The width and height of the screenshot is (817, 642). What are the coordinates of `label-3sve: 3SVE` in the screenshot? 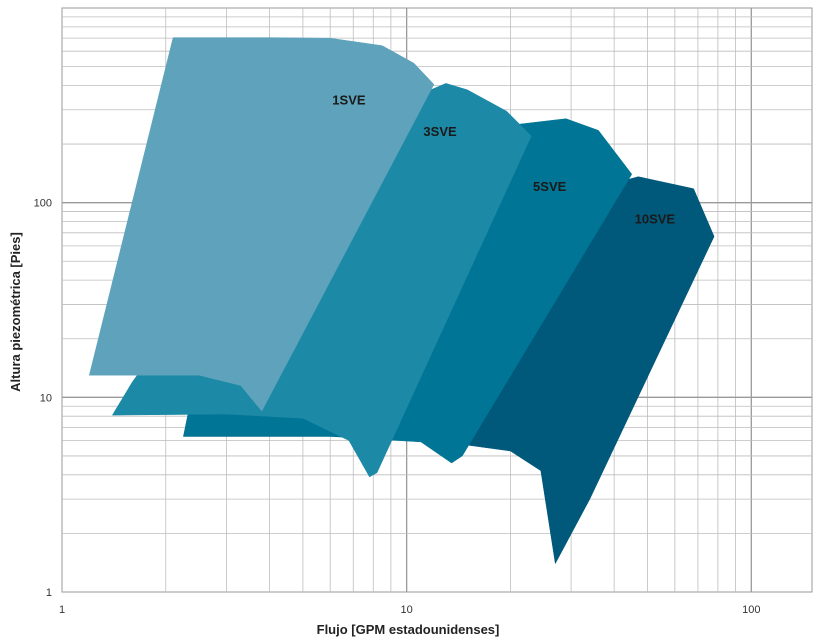 It's located at (440, 131).